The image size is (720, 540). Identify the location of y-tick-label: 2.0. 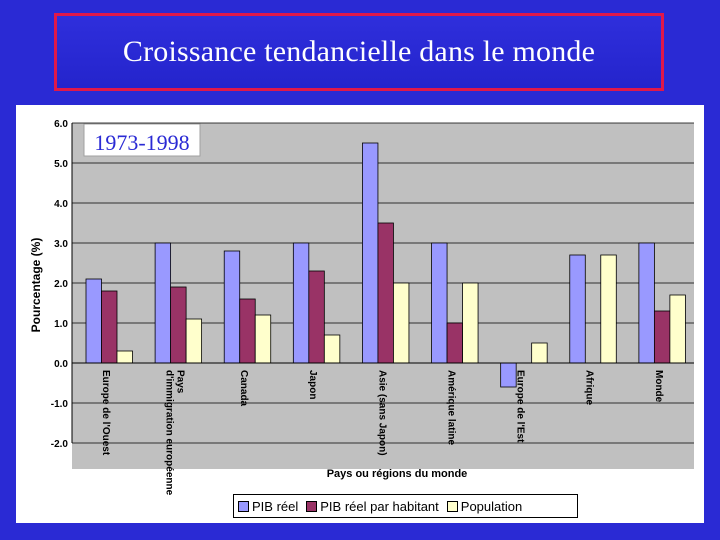
(61, 284).